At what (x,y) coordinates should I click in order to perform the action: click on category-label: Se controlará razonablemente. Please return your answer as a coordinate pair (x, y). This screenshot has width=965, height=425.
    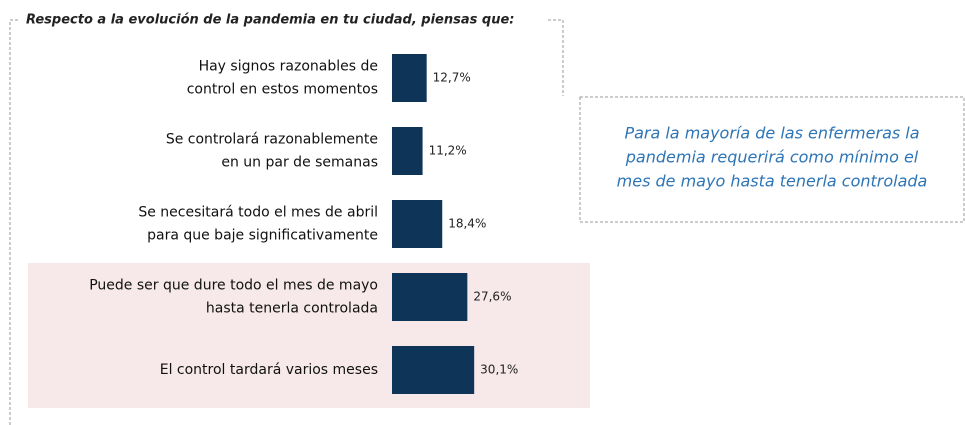
    Looking at the image, I should click on (272, 140).